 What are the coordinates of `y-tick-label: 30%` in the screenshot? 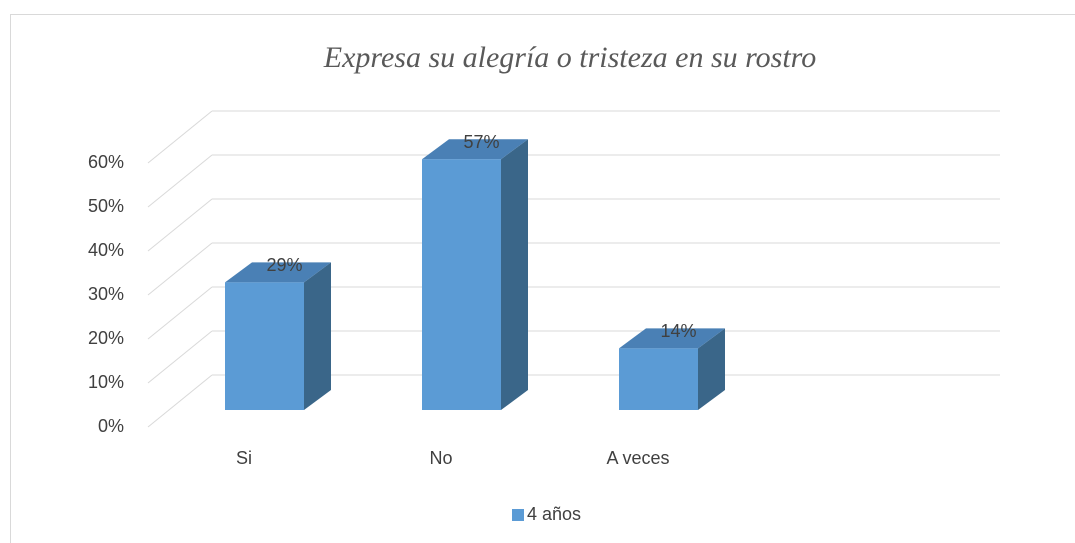 It's located at (106, 294).